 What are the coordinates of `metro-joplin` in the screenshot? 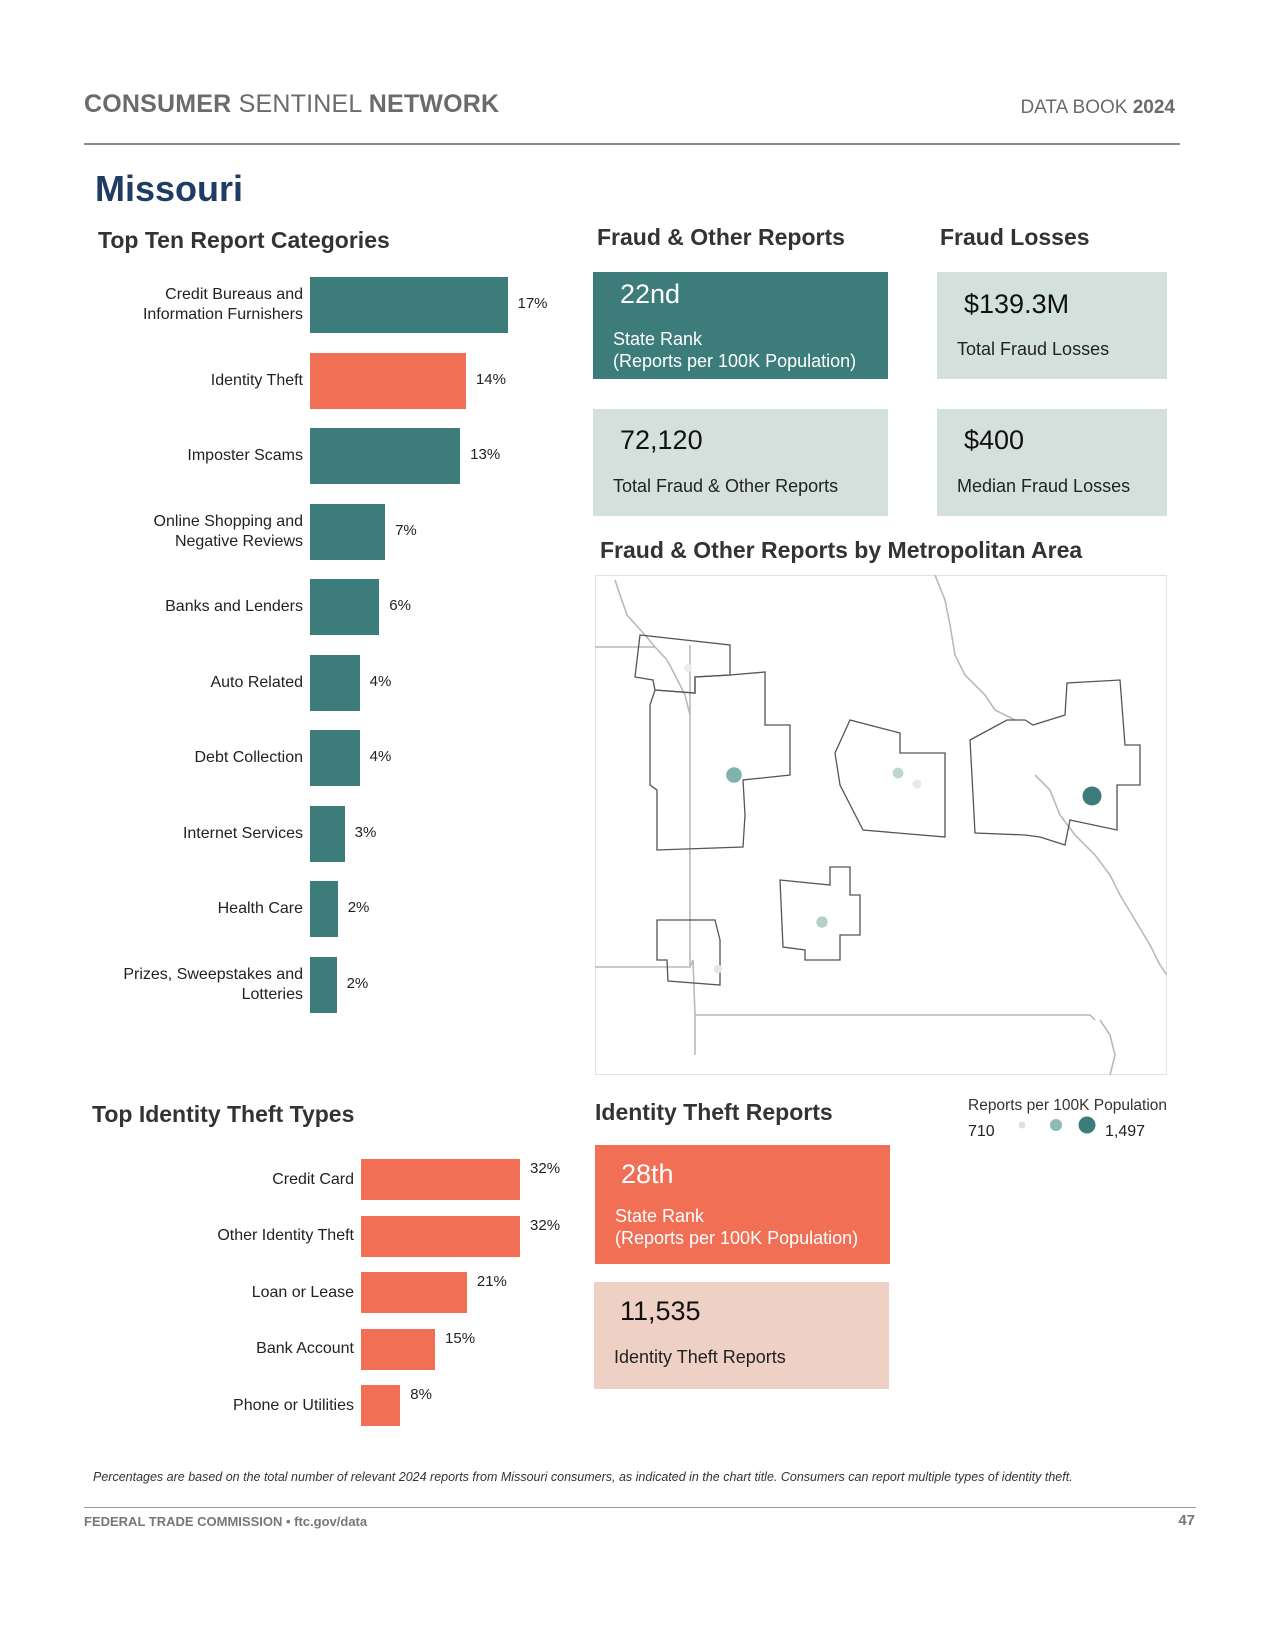 It's located at (688, 952).